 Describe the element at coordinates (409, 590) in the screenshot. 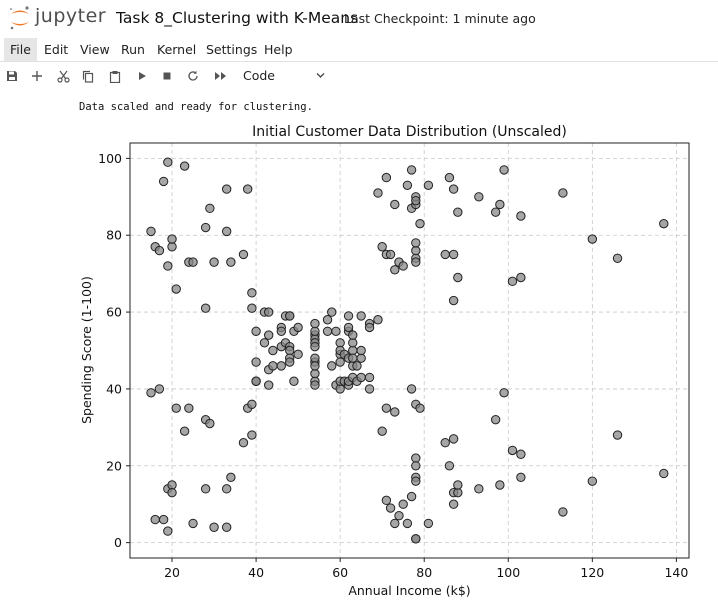

I see `x-axis-label: Annual Income (k$)` at that location.